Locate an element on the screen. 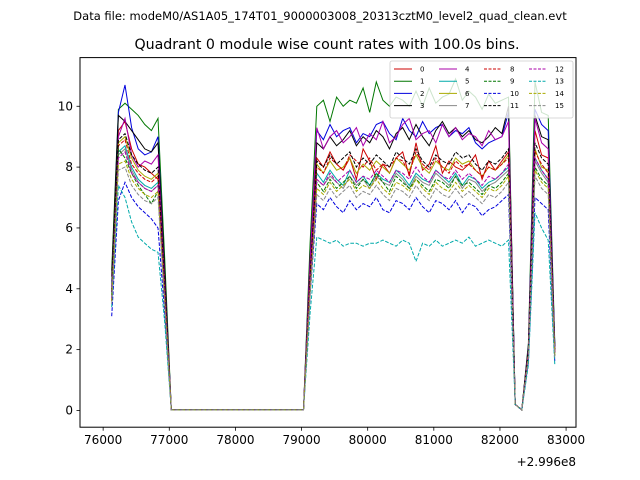  legend-label-11: 11 is located at coordinates (514, 106).